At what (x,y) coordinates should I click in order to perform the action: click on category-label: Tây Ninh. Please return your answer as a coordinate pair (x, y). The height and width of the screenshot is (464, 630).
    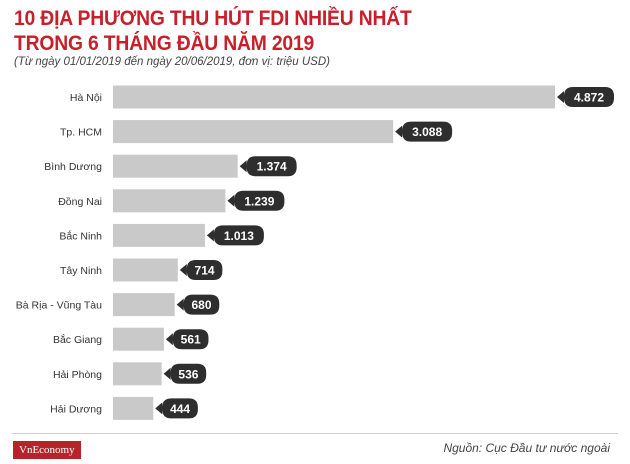
    Looking at the image, I should click on (81, 271).